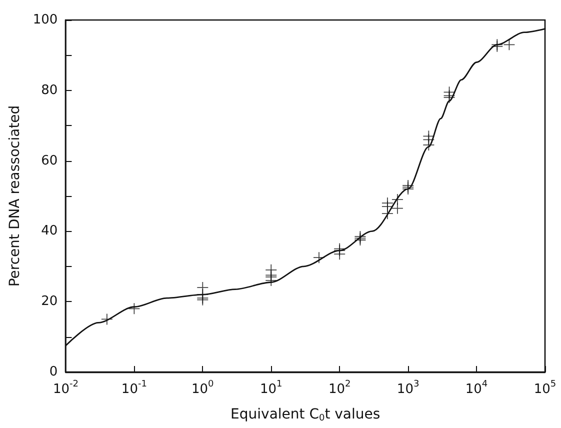 The width and height of the screenshot is (561, 428). I want to click on y-tick-label: 60, so click(49, 160).